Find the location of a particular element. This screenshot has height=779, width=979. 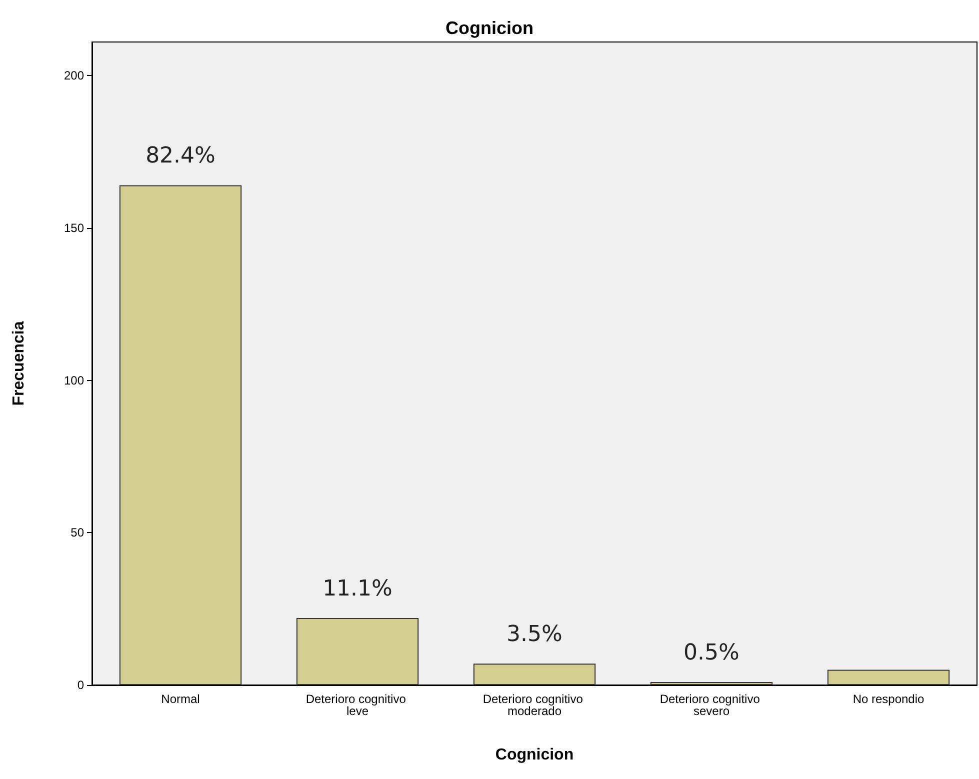

y-tick-label: 150 is located at coordinates (74, 227).